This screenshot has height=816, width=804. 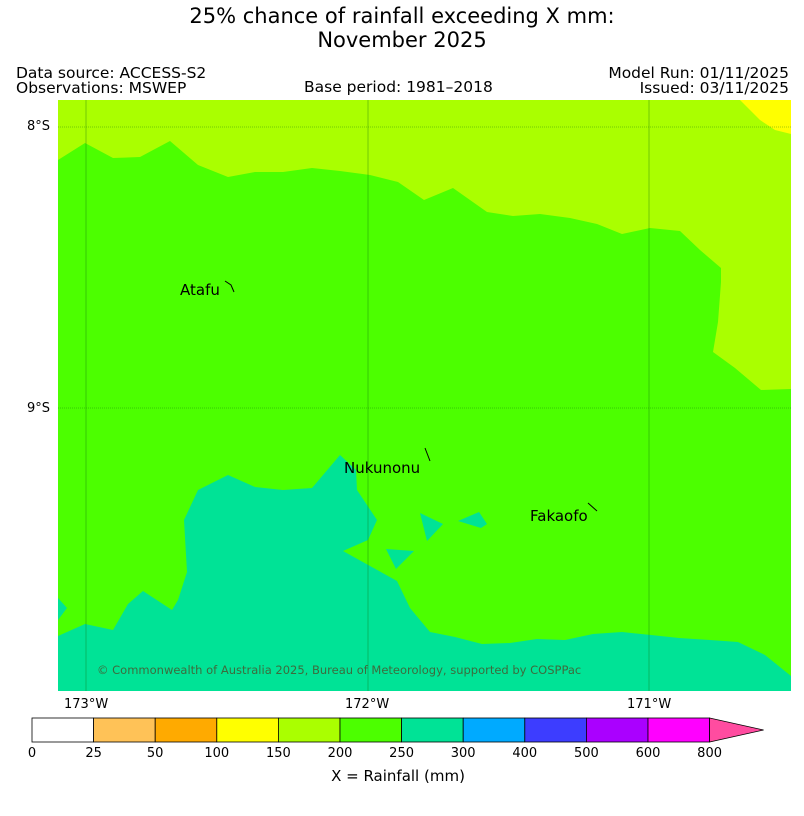 I want to click on title-line-1: 25% chance of rainfall exceeding X mm:, so click(x=402, y=16).